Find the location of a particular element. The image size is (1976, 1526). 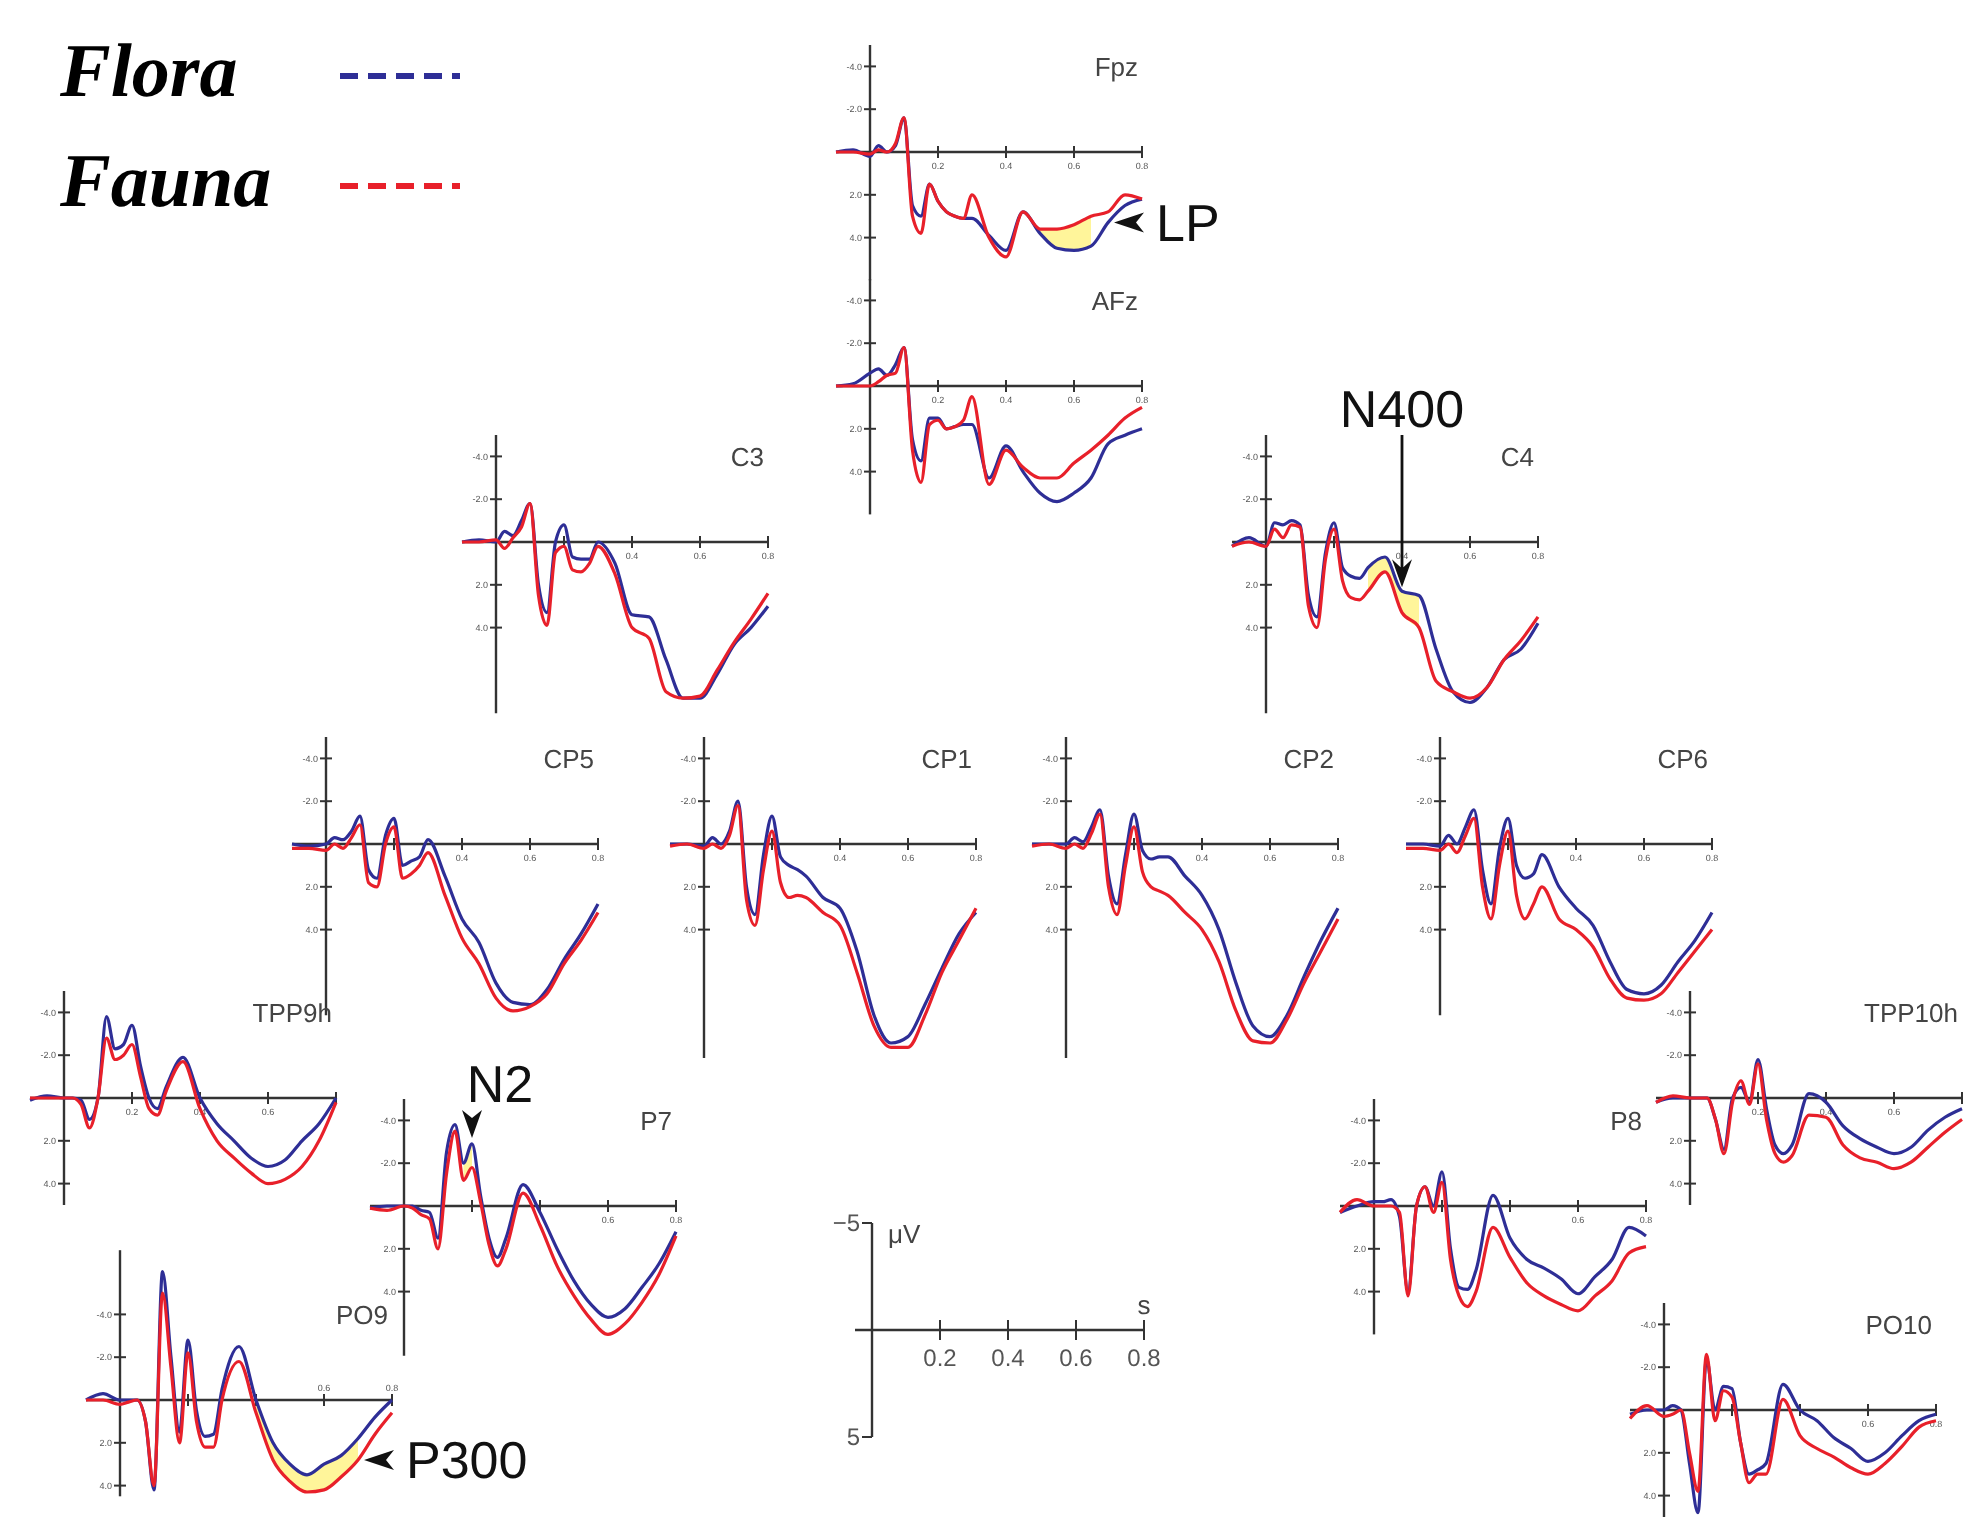

chart-title: P8 is located at coordinates (1626, 1121).